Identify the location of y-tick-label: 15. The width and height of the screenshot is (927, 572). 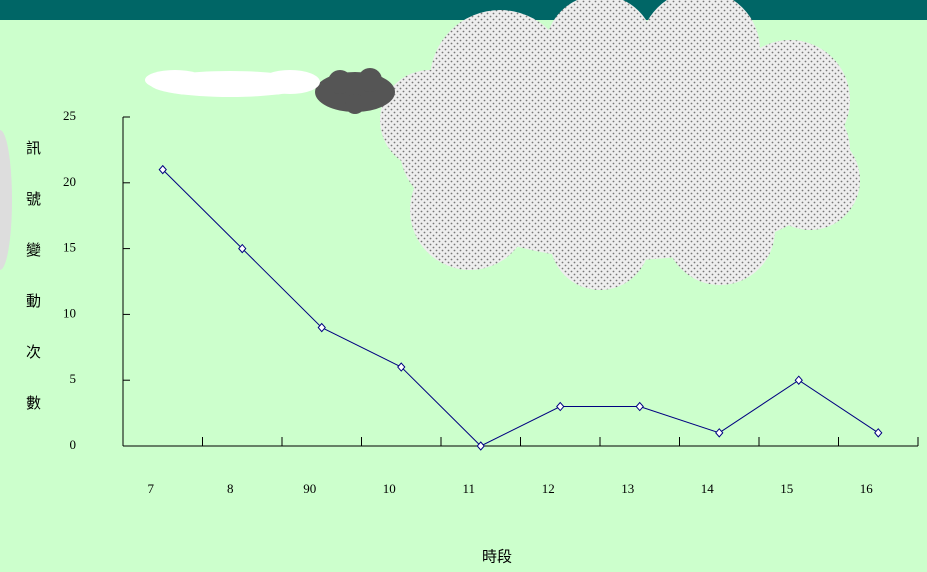
(69, 247).